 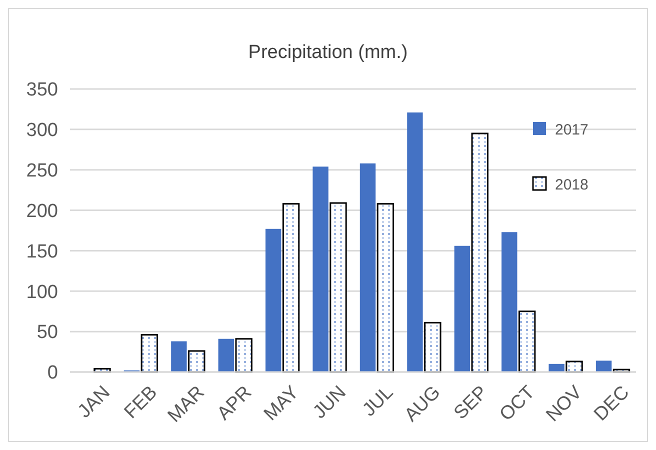 I want to click on y-tick-label: 0, so click(x=52, y=373).